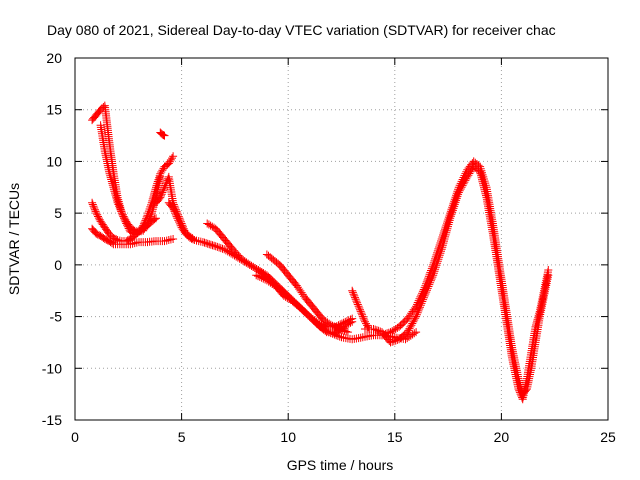  Describe the element at coordinates (608, 437) in the screenshot. I see `x-tick-label: 25` at that location.